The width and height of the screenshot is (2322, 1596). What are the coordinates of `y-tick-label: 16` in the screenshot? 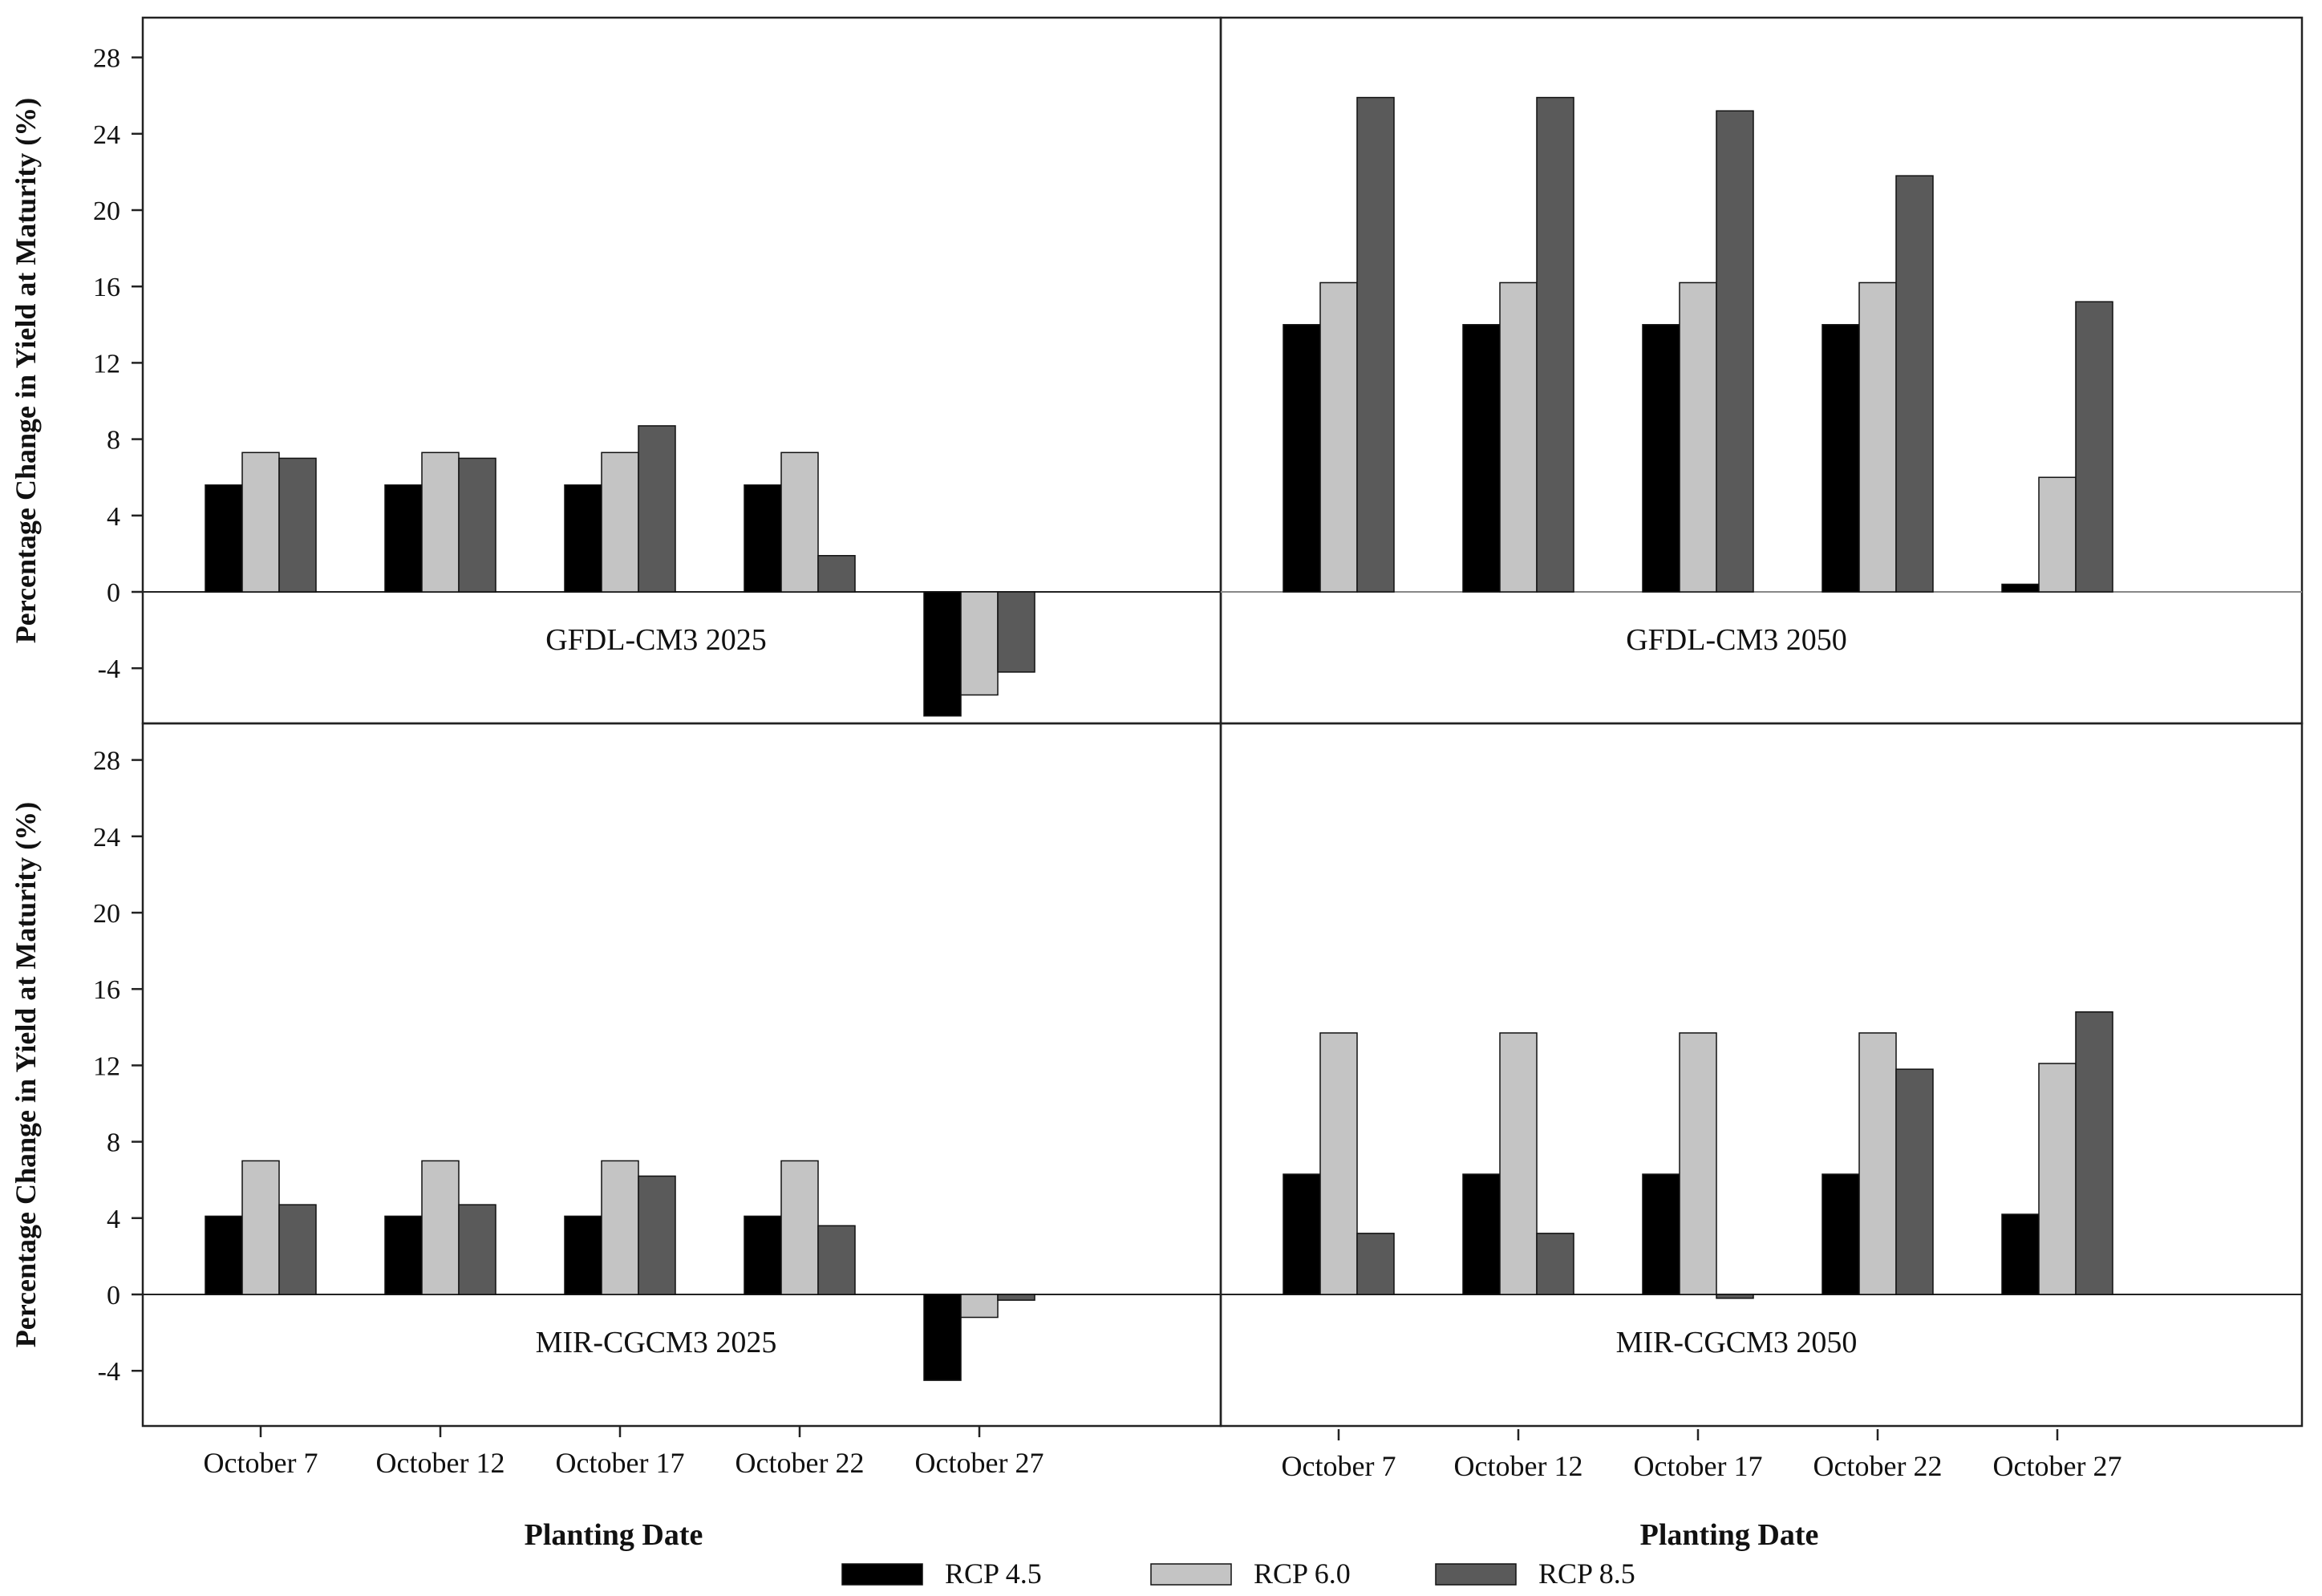 It's located at (107, 990).